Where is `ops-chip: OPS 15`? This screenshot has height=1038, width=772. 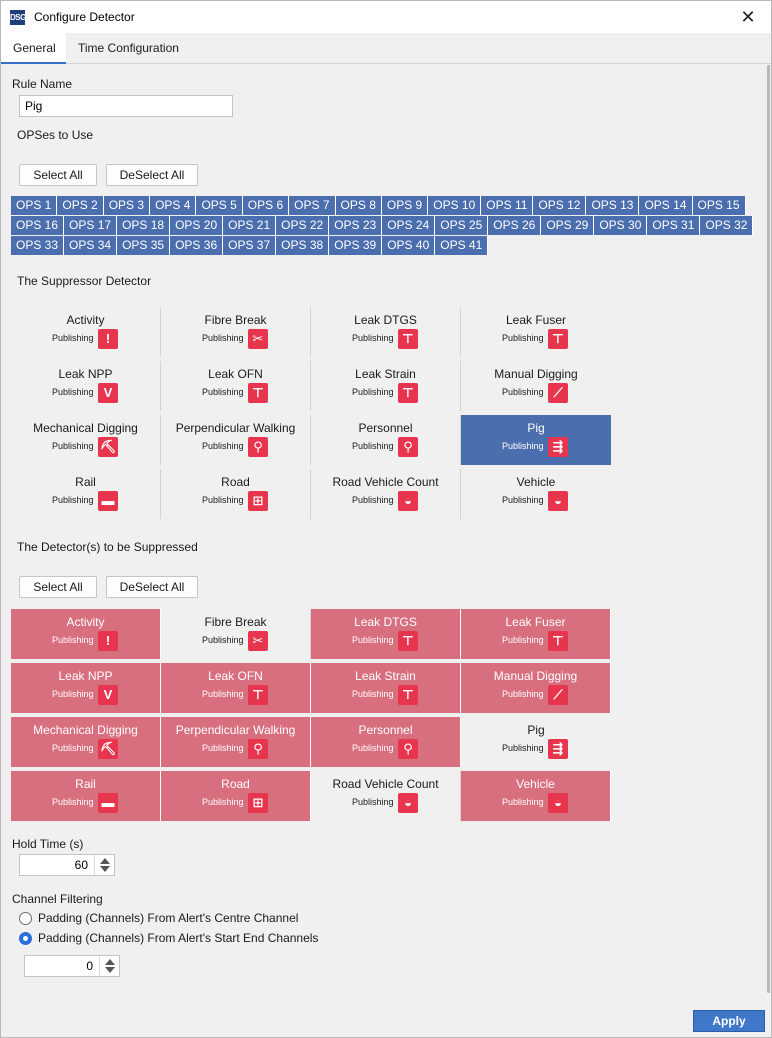
ops-chip: OPS 15 is located at coordinates (719, 205).